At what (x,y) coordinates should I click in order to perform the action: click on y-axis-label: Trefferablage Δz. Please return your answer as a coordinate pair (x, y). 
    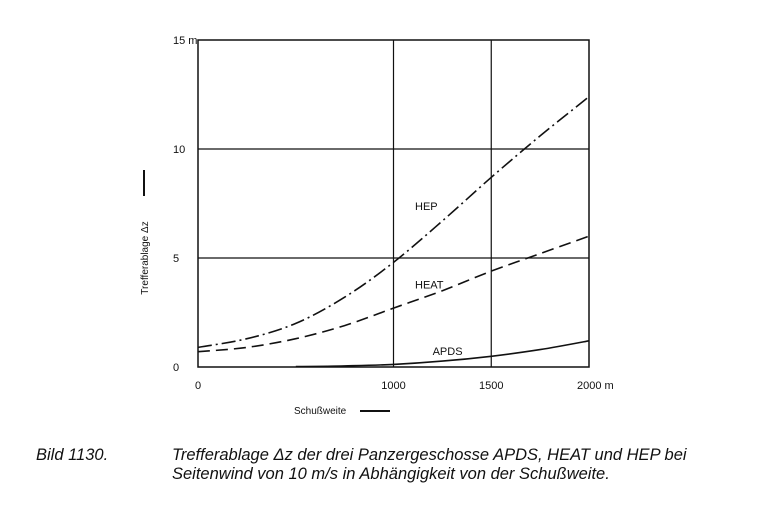
    Looking at the image, I should click on (145, 257).